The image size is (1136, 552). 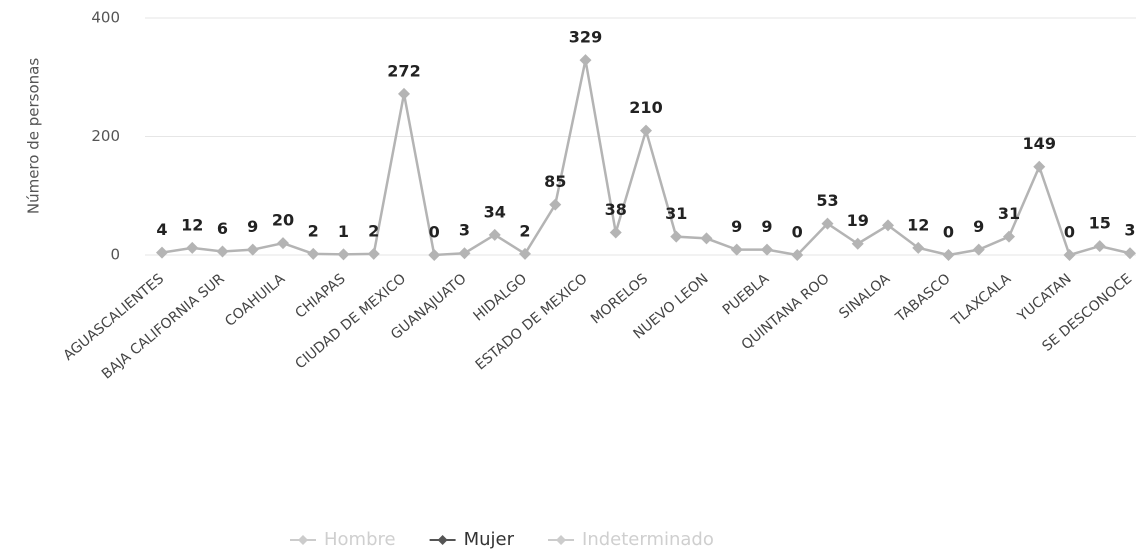 What do you see at coordinates (115, 255) in the screenshot?
I see `y-tick-label: 0` at bounding box center [115, 255].